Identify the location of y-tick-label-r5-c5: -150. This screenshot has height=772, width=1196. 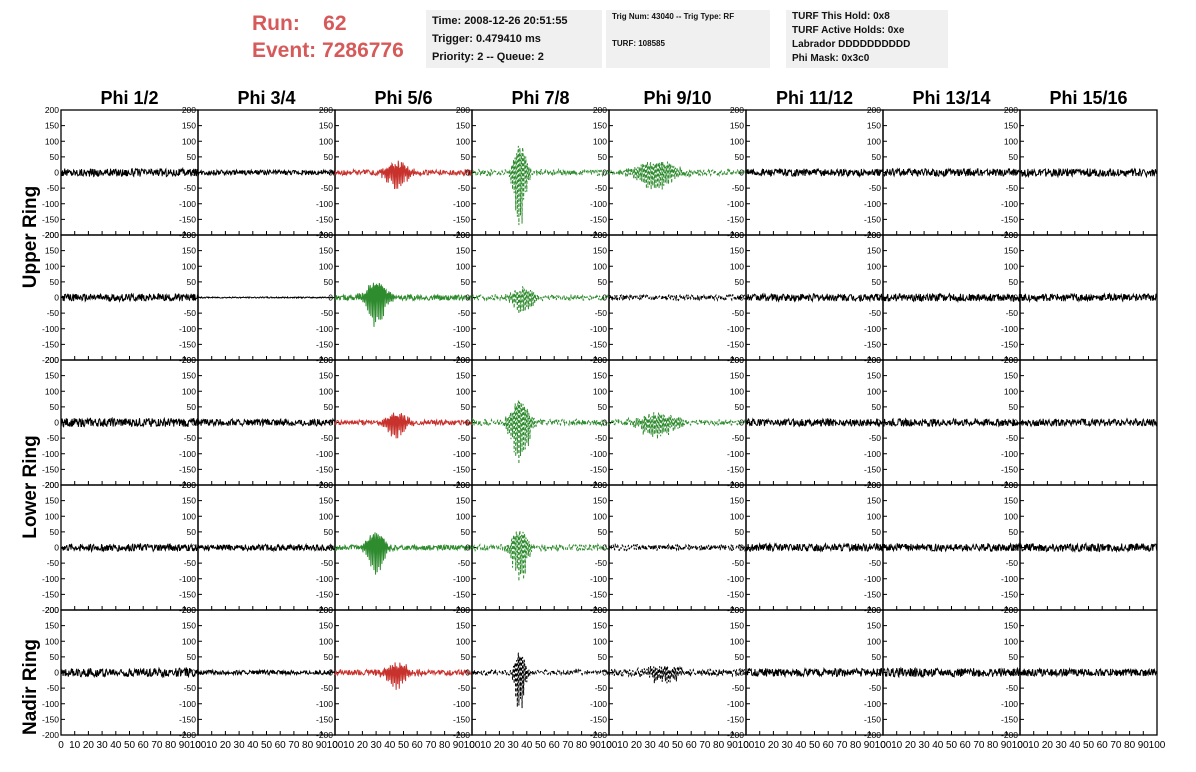
(598, 719).